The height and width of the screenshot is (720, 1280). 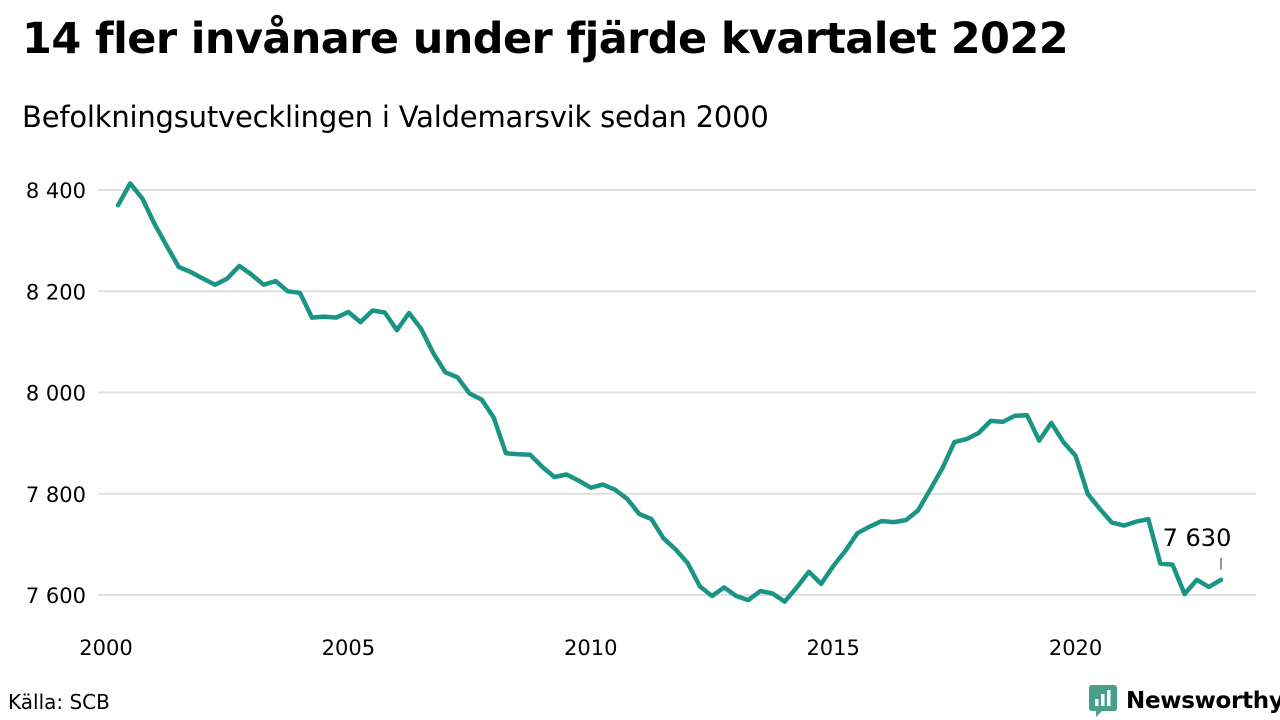 I want to click on x-axis-tick-labels: 2000 2005 2010 2015 2020, so click(x=590, y=648).